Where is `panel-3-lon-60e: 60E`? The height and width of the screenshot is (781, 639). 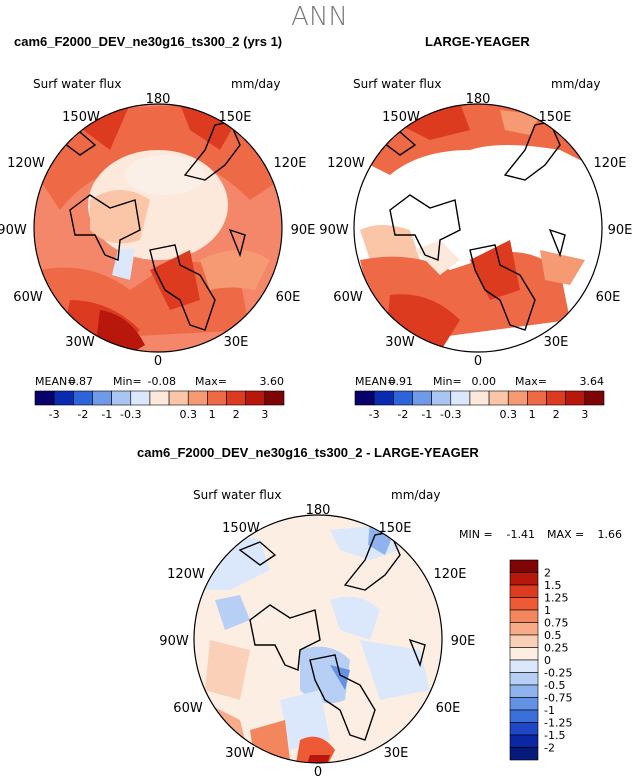 panel-3-lon-60e: 60E is located at coordinates (448, 708).